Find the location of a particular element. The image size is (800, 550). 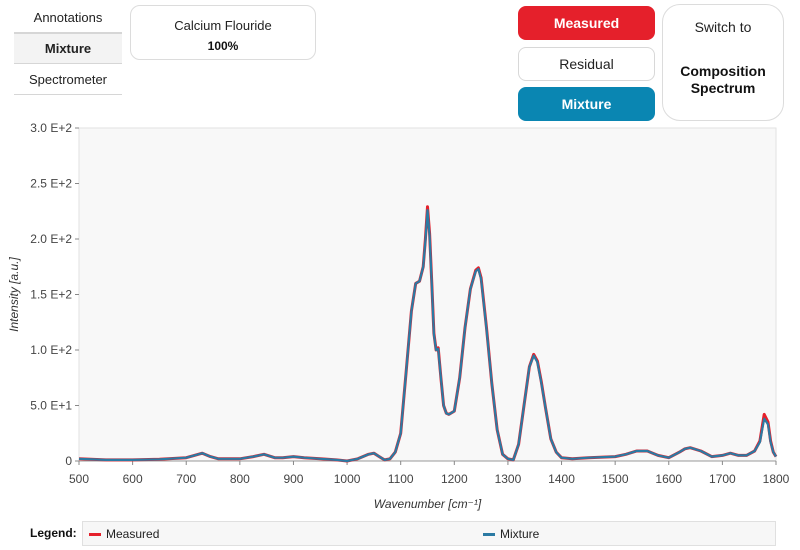

x-tick-label: 1400 is located at coordinates (561, 479).